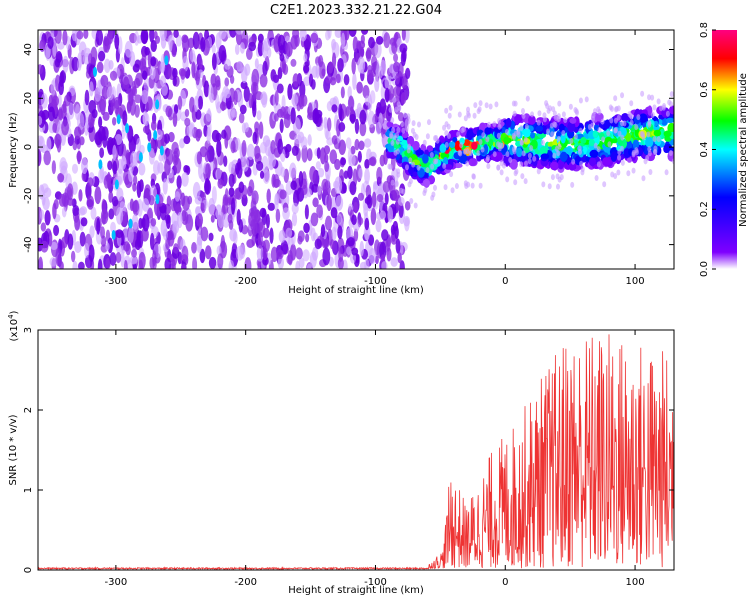 The height and width of the screenshot is (600, 750). What do you see at coordinates (356, 290) in the screenshot?
I see `spectrogram-x-label: Height of straight line (km)` at bounding box center [356, 290].